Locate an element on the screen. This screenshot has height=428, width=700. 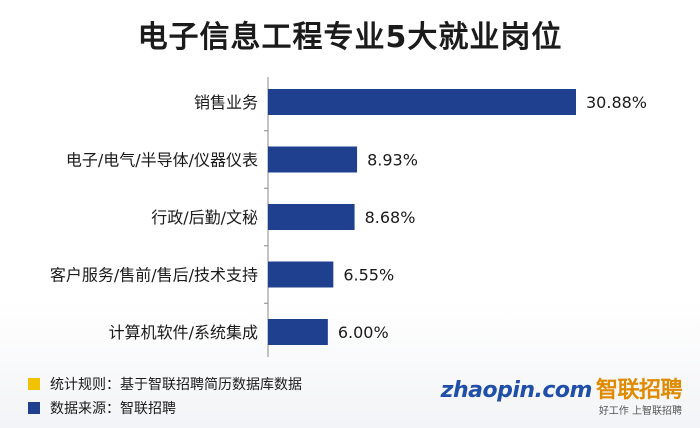
zhaopin-logo: zhaopin.com 智联招聘 好工作 上智联招聘 is located at coordinates (561, 394).